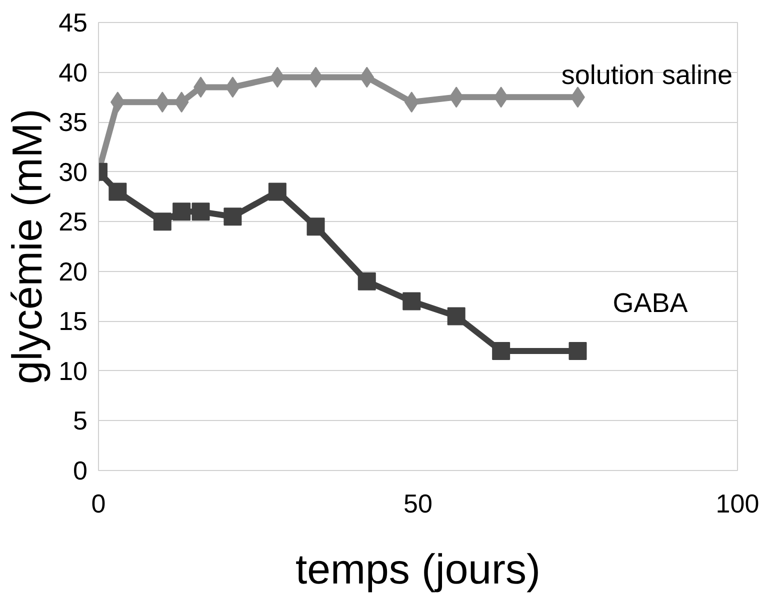  I want to click on y-tick-label: 30, so click(73, 171).